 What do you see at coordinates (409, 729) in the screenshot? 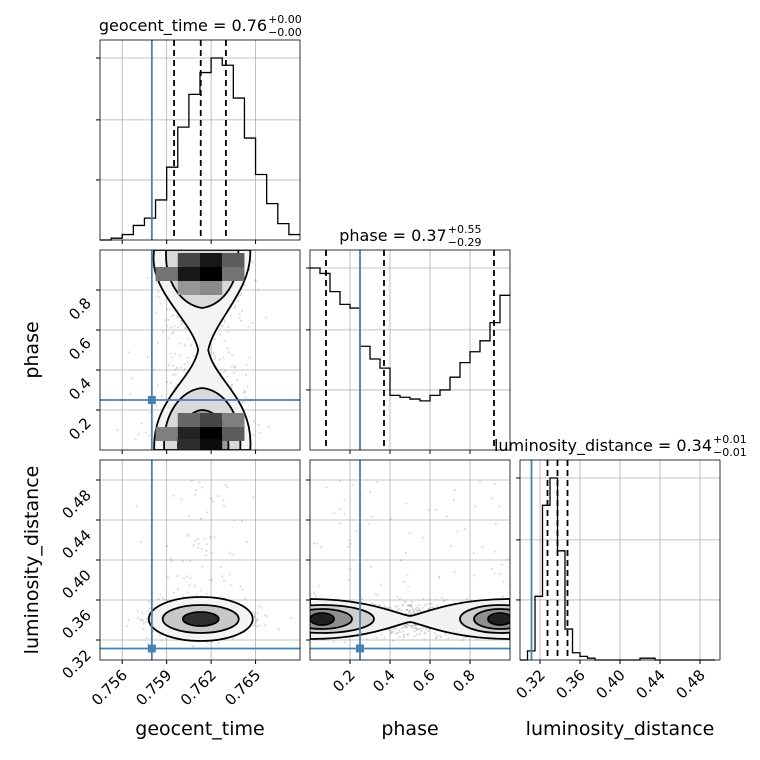
I see `xlabel-phase: phase` at bounding box center [409, 729].